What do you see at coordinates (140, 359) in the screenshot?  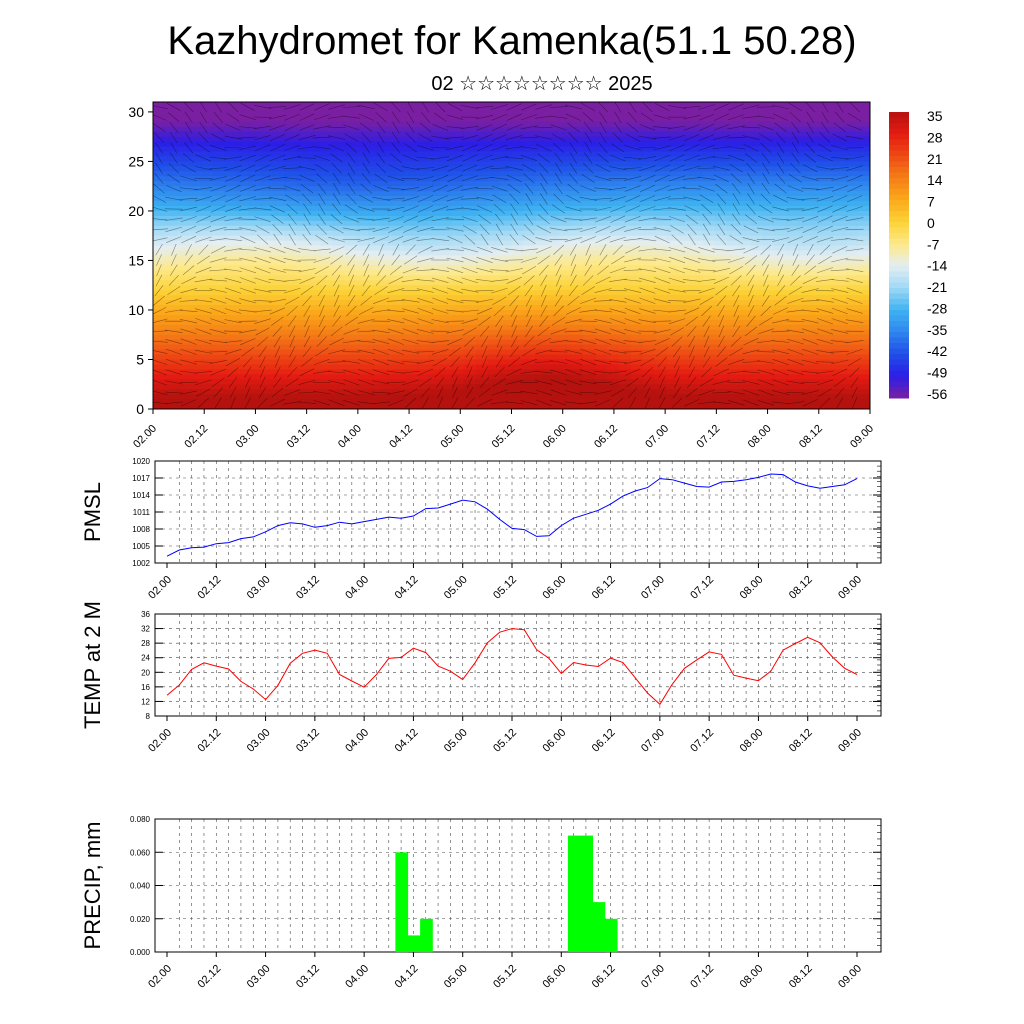 I see `y-tick-label: 5` at bounding box center [140, 359].